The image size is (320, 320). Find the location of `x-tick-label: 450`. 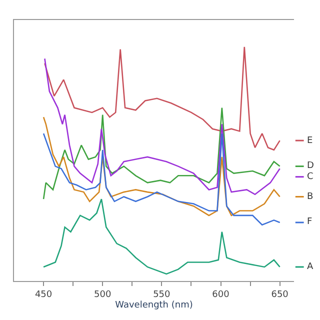

x-tick-label: 450 is located at coordinates (43, 295).